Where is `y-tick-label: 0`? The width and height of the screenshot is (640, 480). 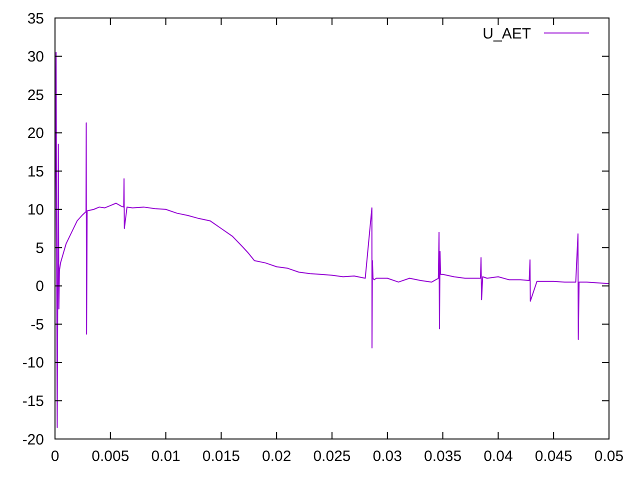
y-tick-label: 0 is located at coordinates (40, 287).